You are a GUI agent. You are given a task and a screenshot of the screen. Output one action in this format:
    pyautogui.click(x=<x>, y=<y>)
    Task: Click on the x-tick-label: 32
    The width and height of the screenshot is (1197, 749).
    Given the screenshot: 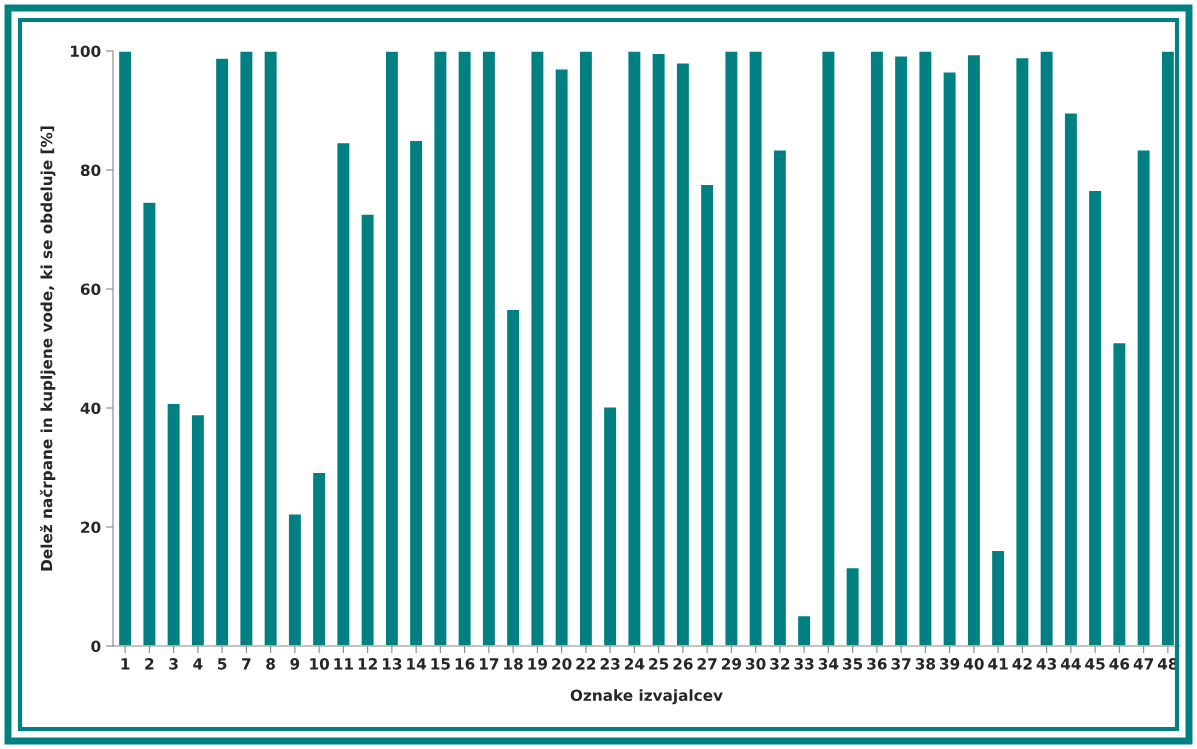 What is the action you would take?
    pyautogui.click(x=780, y=664)
    